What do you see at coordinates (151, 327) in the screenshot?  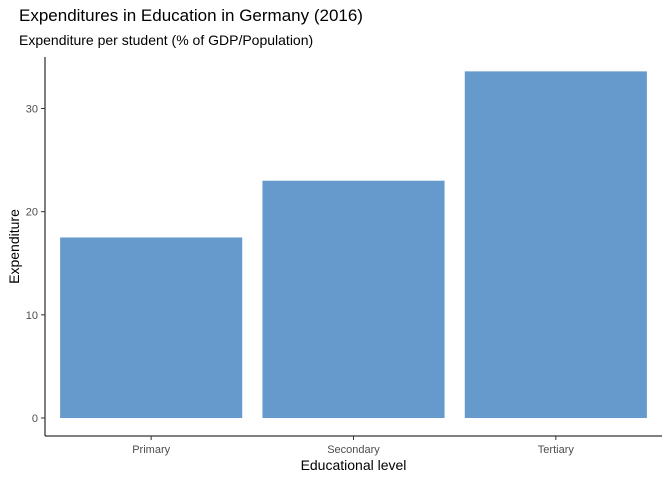 I see `bar-primary` at bounding box center [151, 327].